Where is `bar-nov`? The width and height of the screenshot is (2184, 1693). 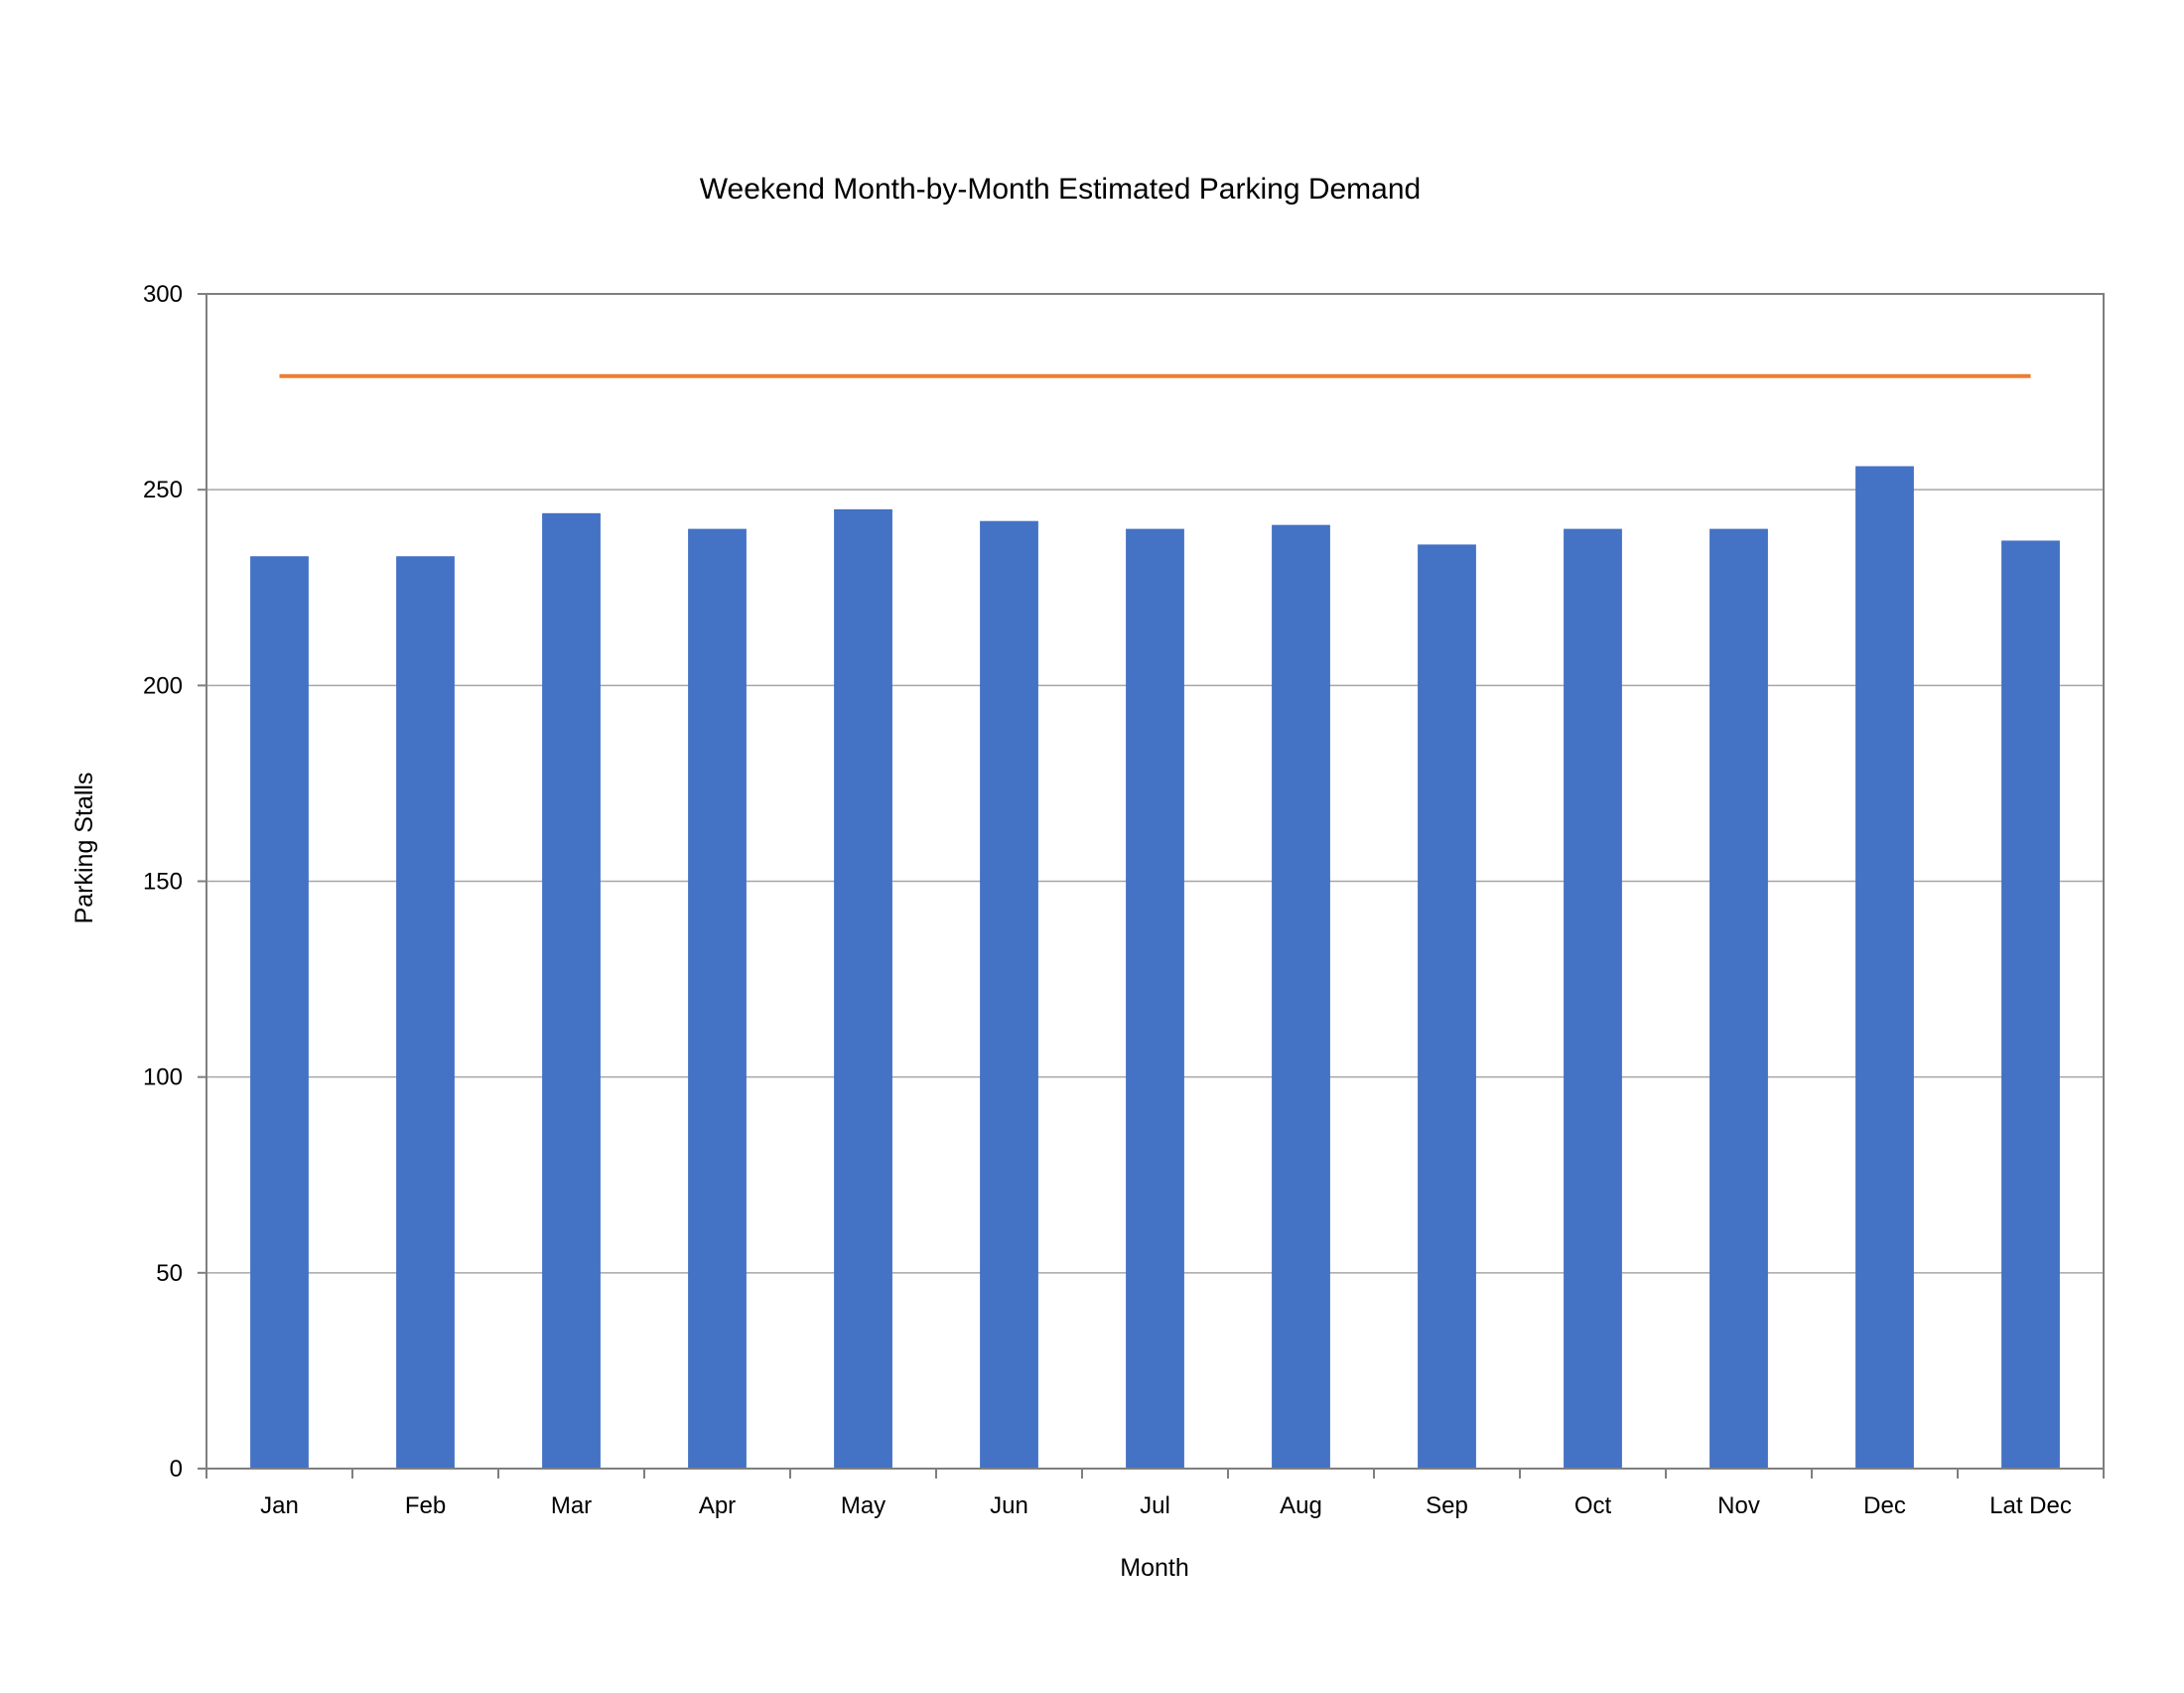
bar-nov is located at coordinates (1738, 998).